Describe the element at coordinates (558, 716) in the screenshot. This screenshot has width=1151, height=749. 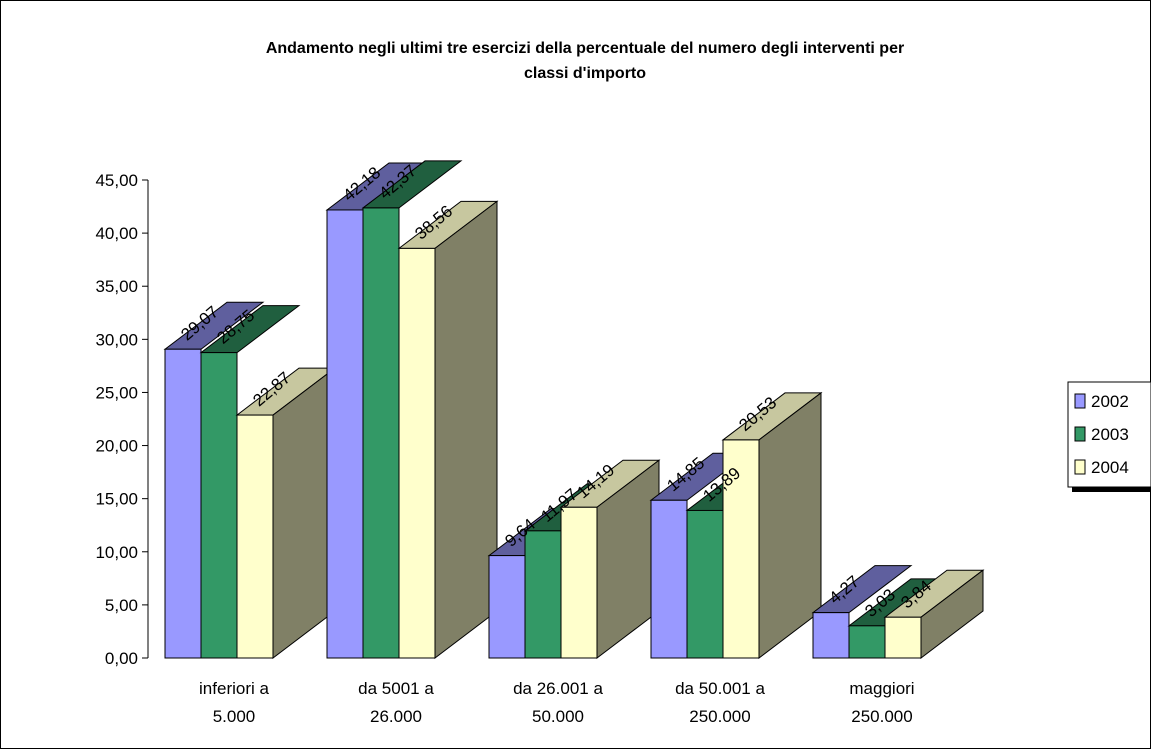
I see `x-tick-label: 50.000` at that location.